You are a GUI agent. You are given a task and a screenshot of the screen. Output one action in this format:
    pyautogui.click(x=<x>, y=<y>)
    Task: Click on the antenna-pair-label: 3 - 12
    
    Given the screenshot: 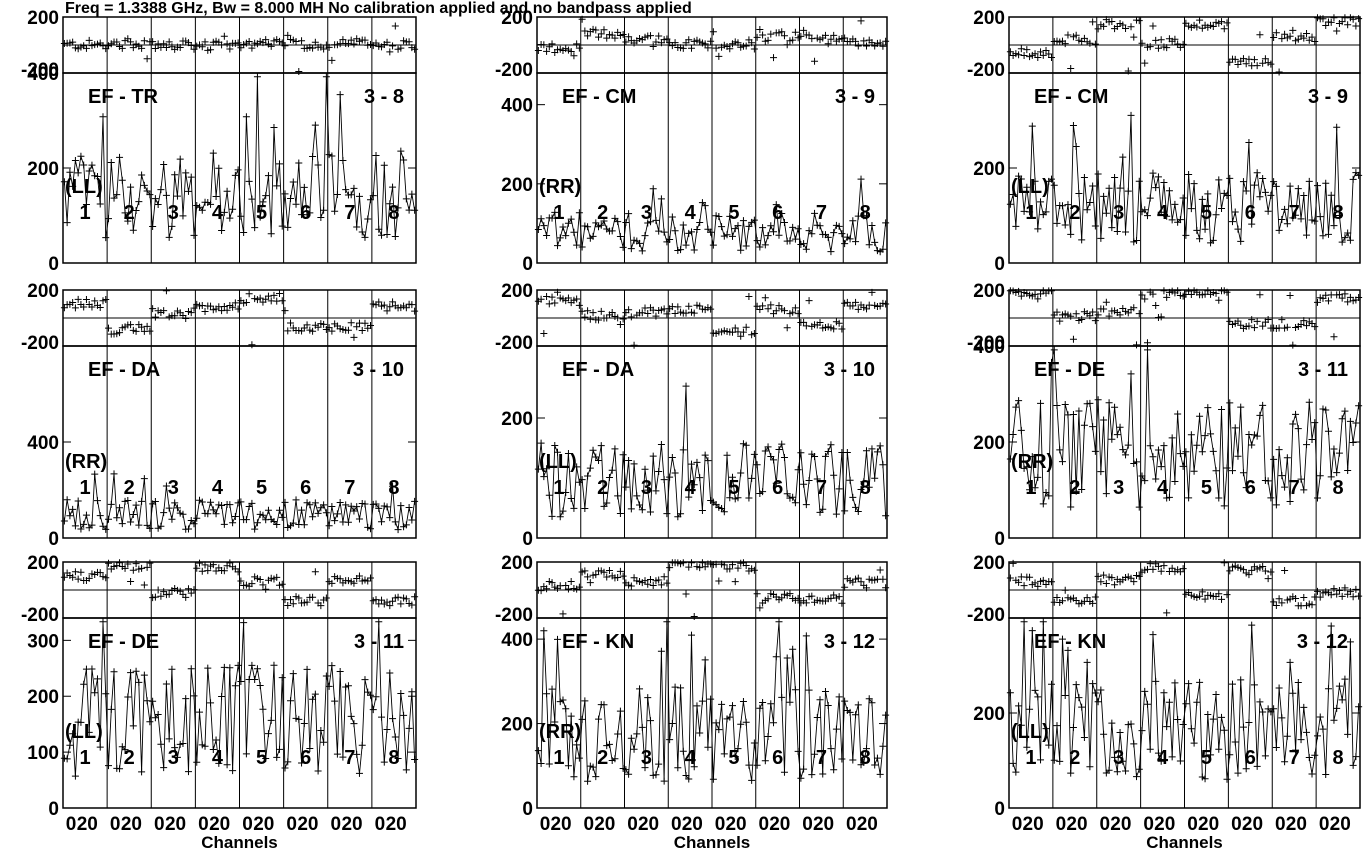 What is the action you would take?
    pyautogui.click(x=1322, y=642)
    